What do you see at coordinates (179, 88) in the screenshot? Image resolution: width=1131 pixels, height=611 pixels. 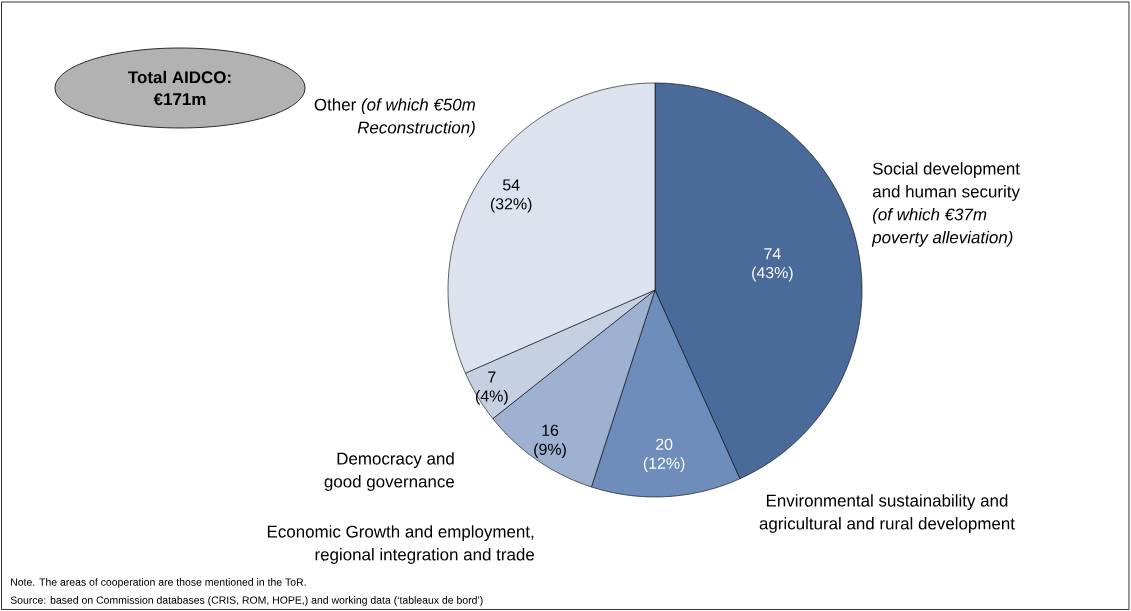 I see `chart-title: Total AIDCO: €171m` at bounding box center [179, 88].